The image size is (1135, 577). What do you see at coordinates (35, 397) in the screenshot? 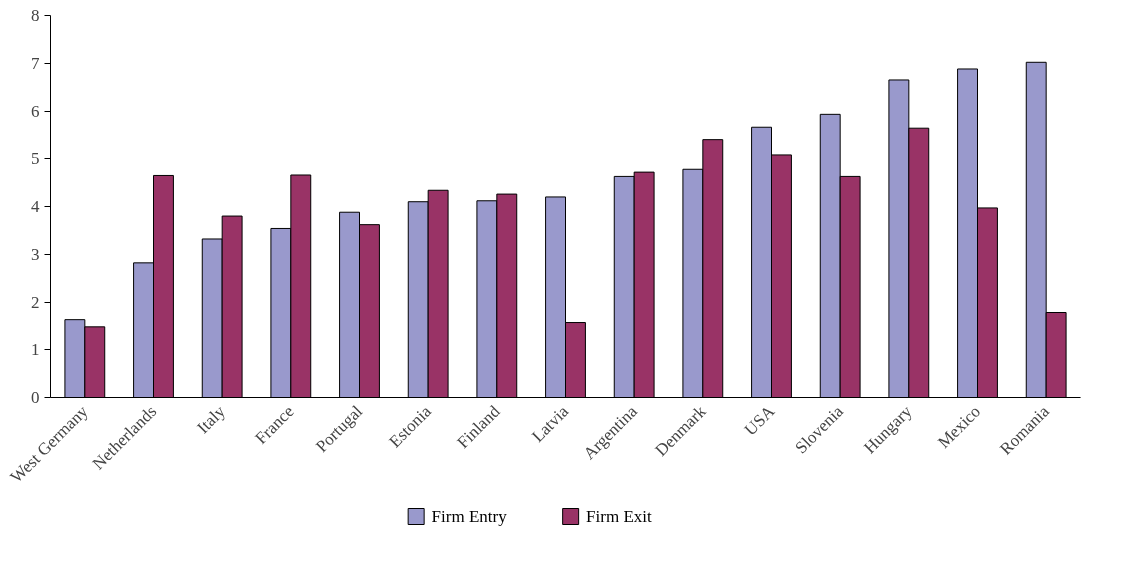
I see `y-tick-label: 0` at bounding box center [35, 397].